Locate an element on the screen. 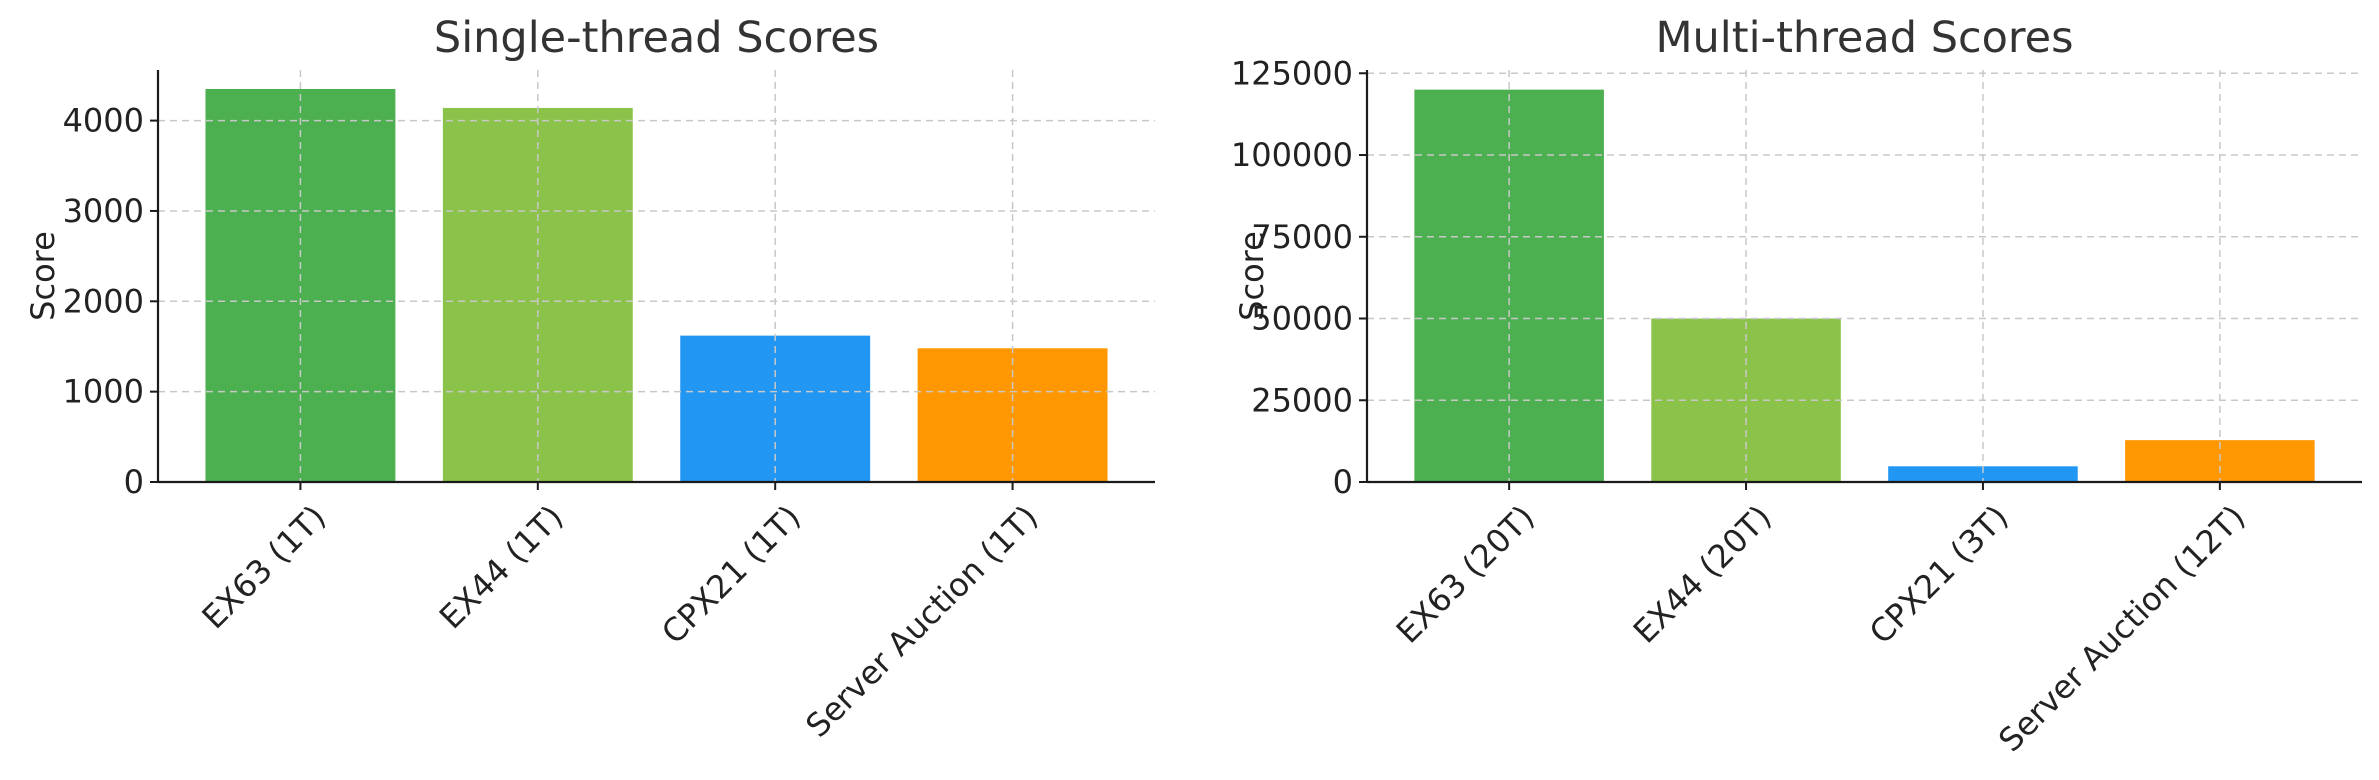 The image size is (2379, 780). y-tick-label: 100000 is located at coordinates (1292, 155).